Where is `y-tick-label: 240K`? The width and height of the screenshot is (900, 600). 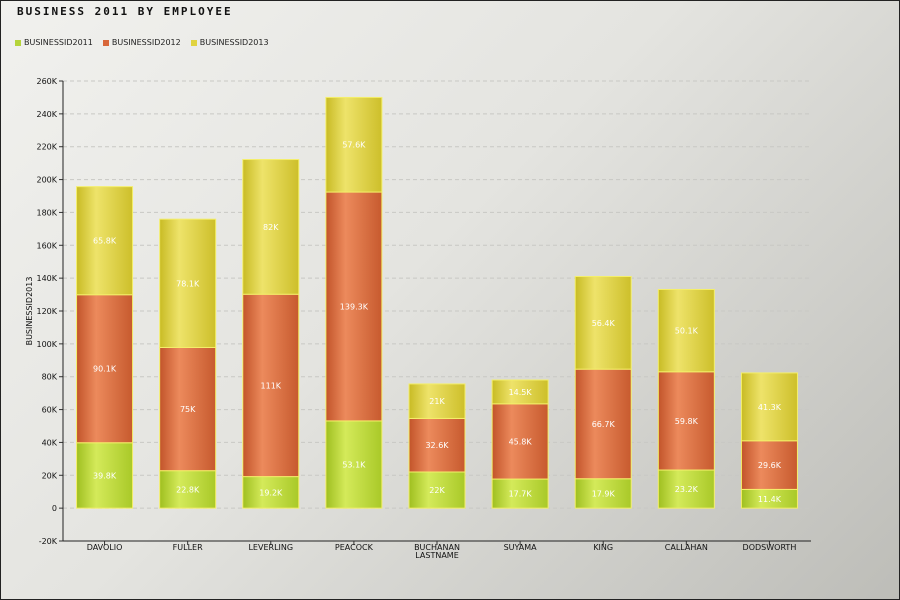 y-tick-label: 240K is located at coordinates (46, 114).